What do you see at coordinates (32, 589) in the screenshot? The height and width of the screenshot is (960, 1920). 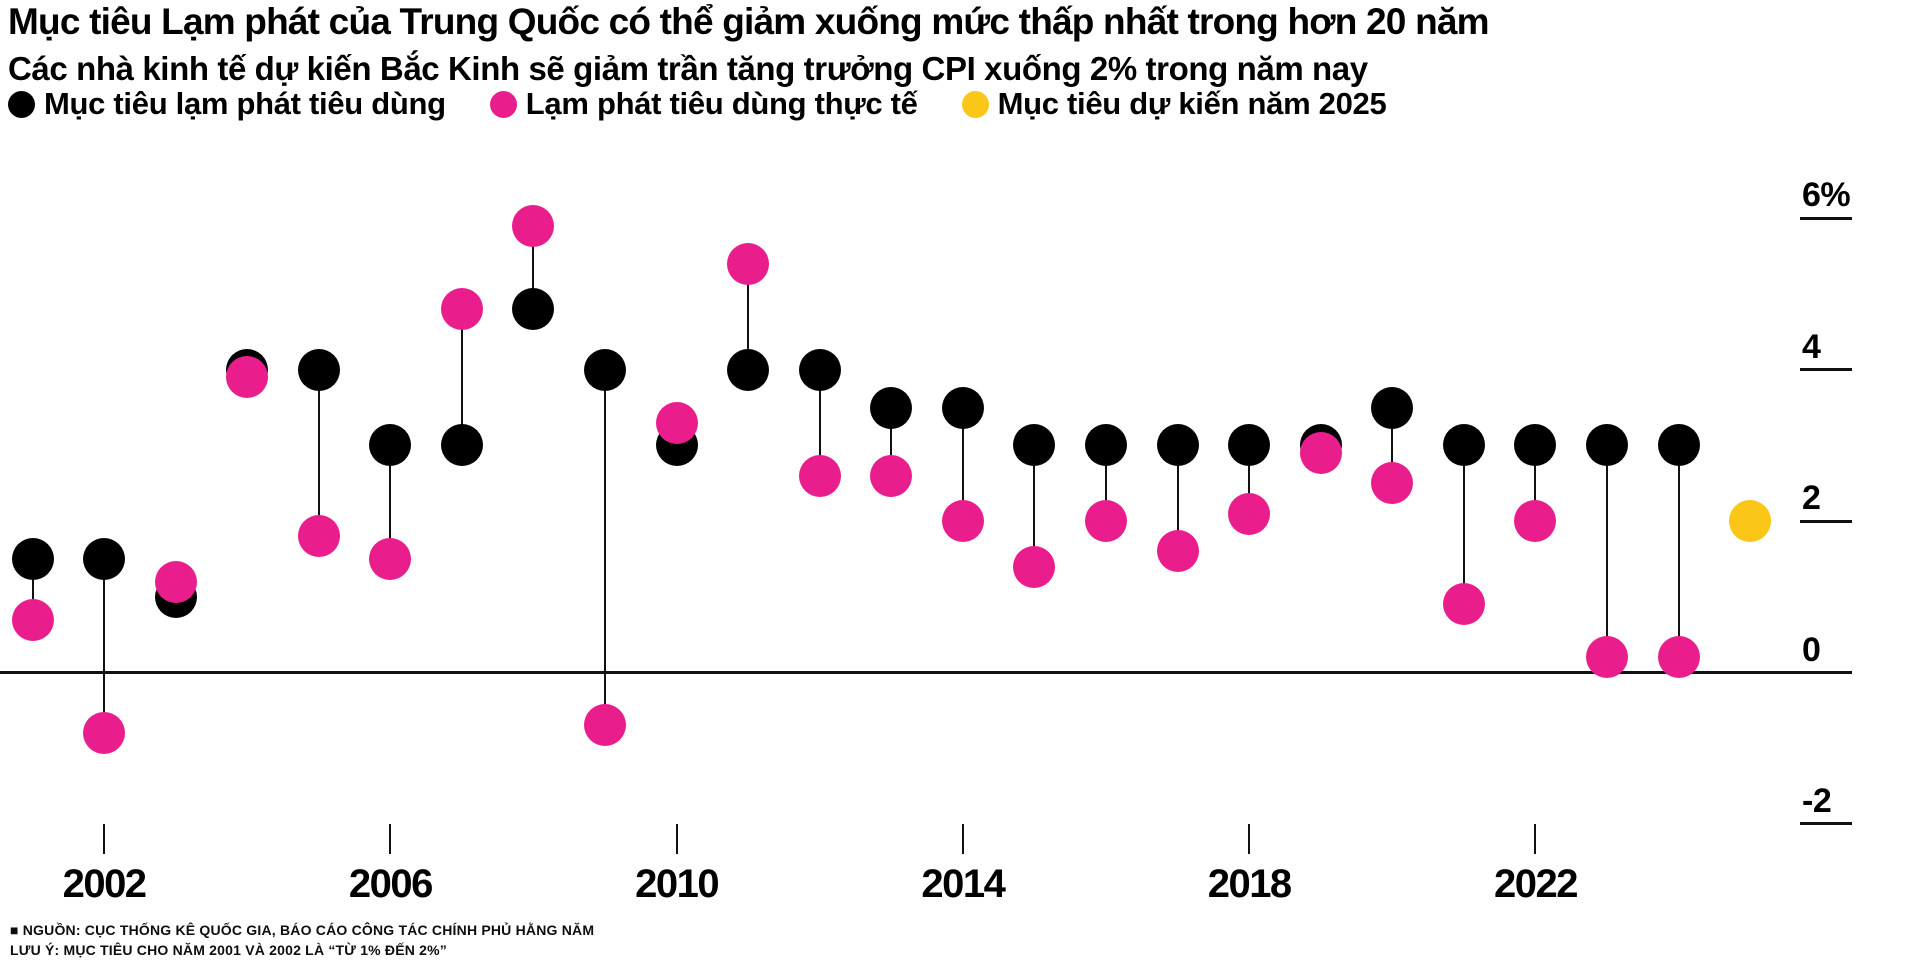 I see `connector-line-2001` at bounding box center [32, 589].